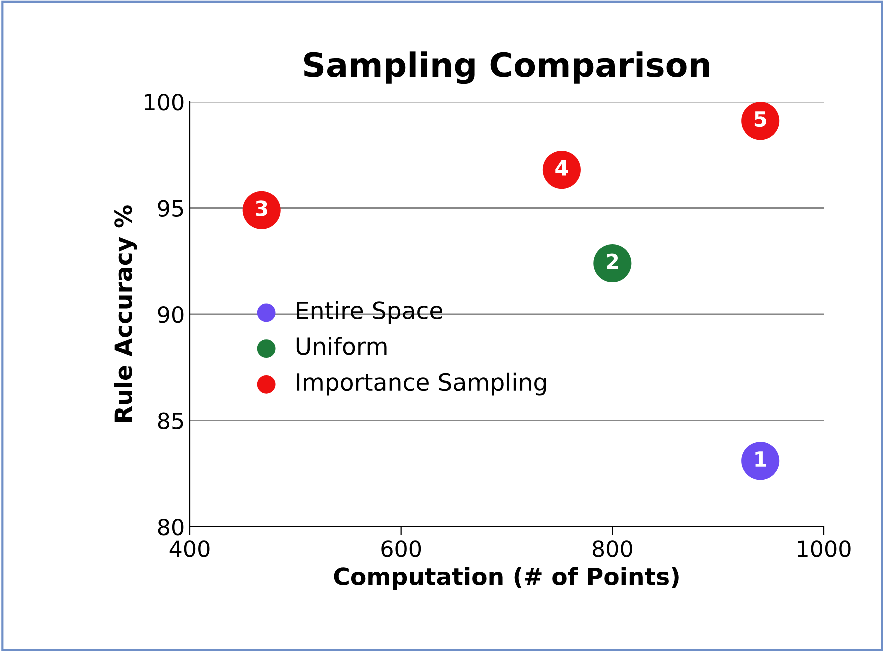 The image size is (885, 652). Describe the element at coordinates (190, 549) in the screenshot. I see `x-tick-label: 400` at that location.